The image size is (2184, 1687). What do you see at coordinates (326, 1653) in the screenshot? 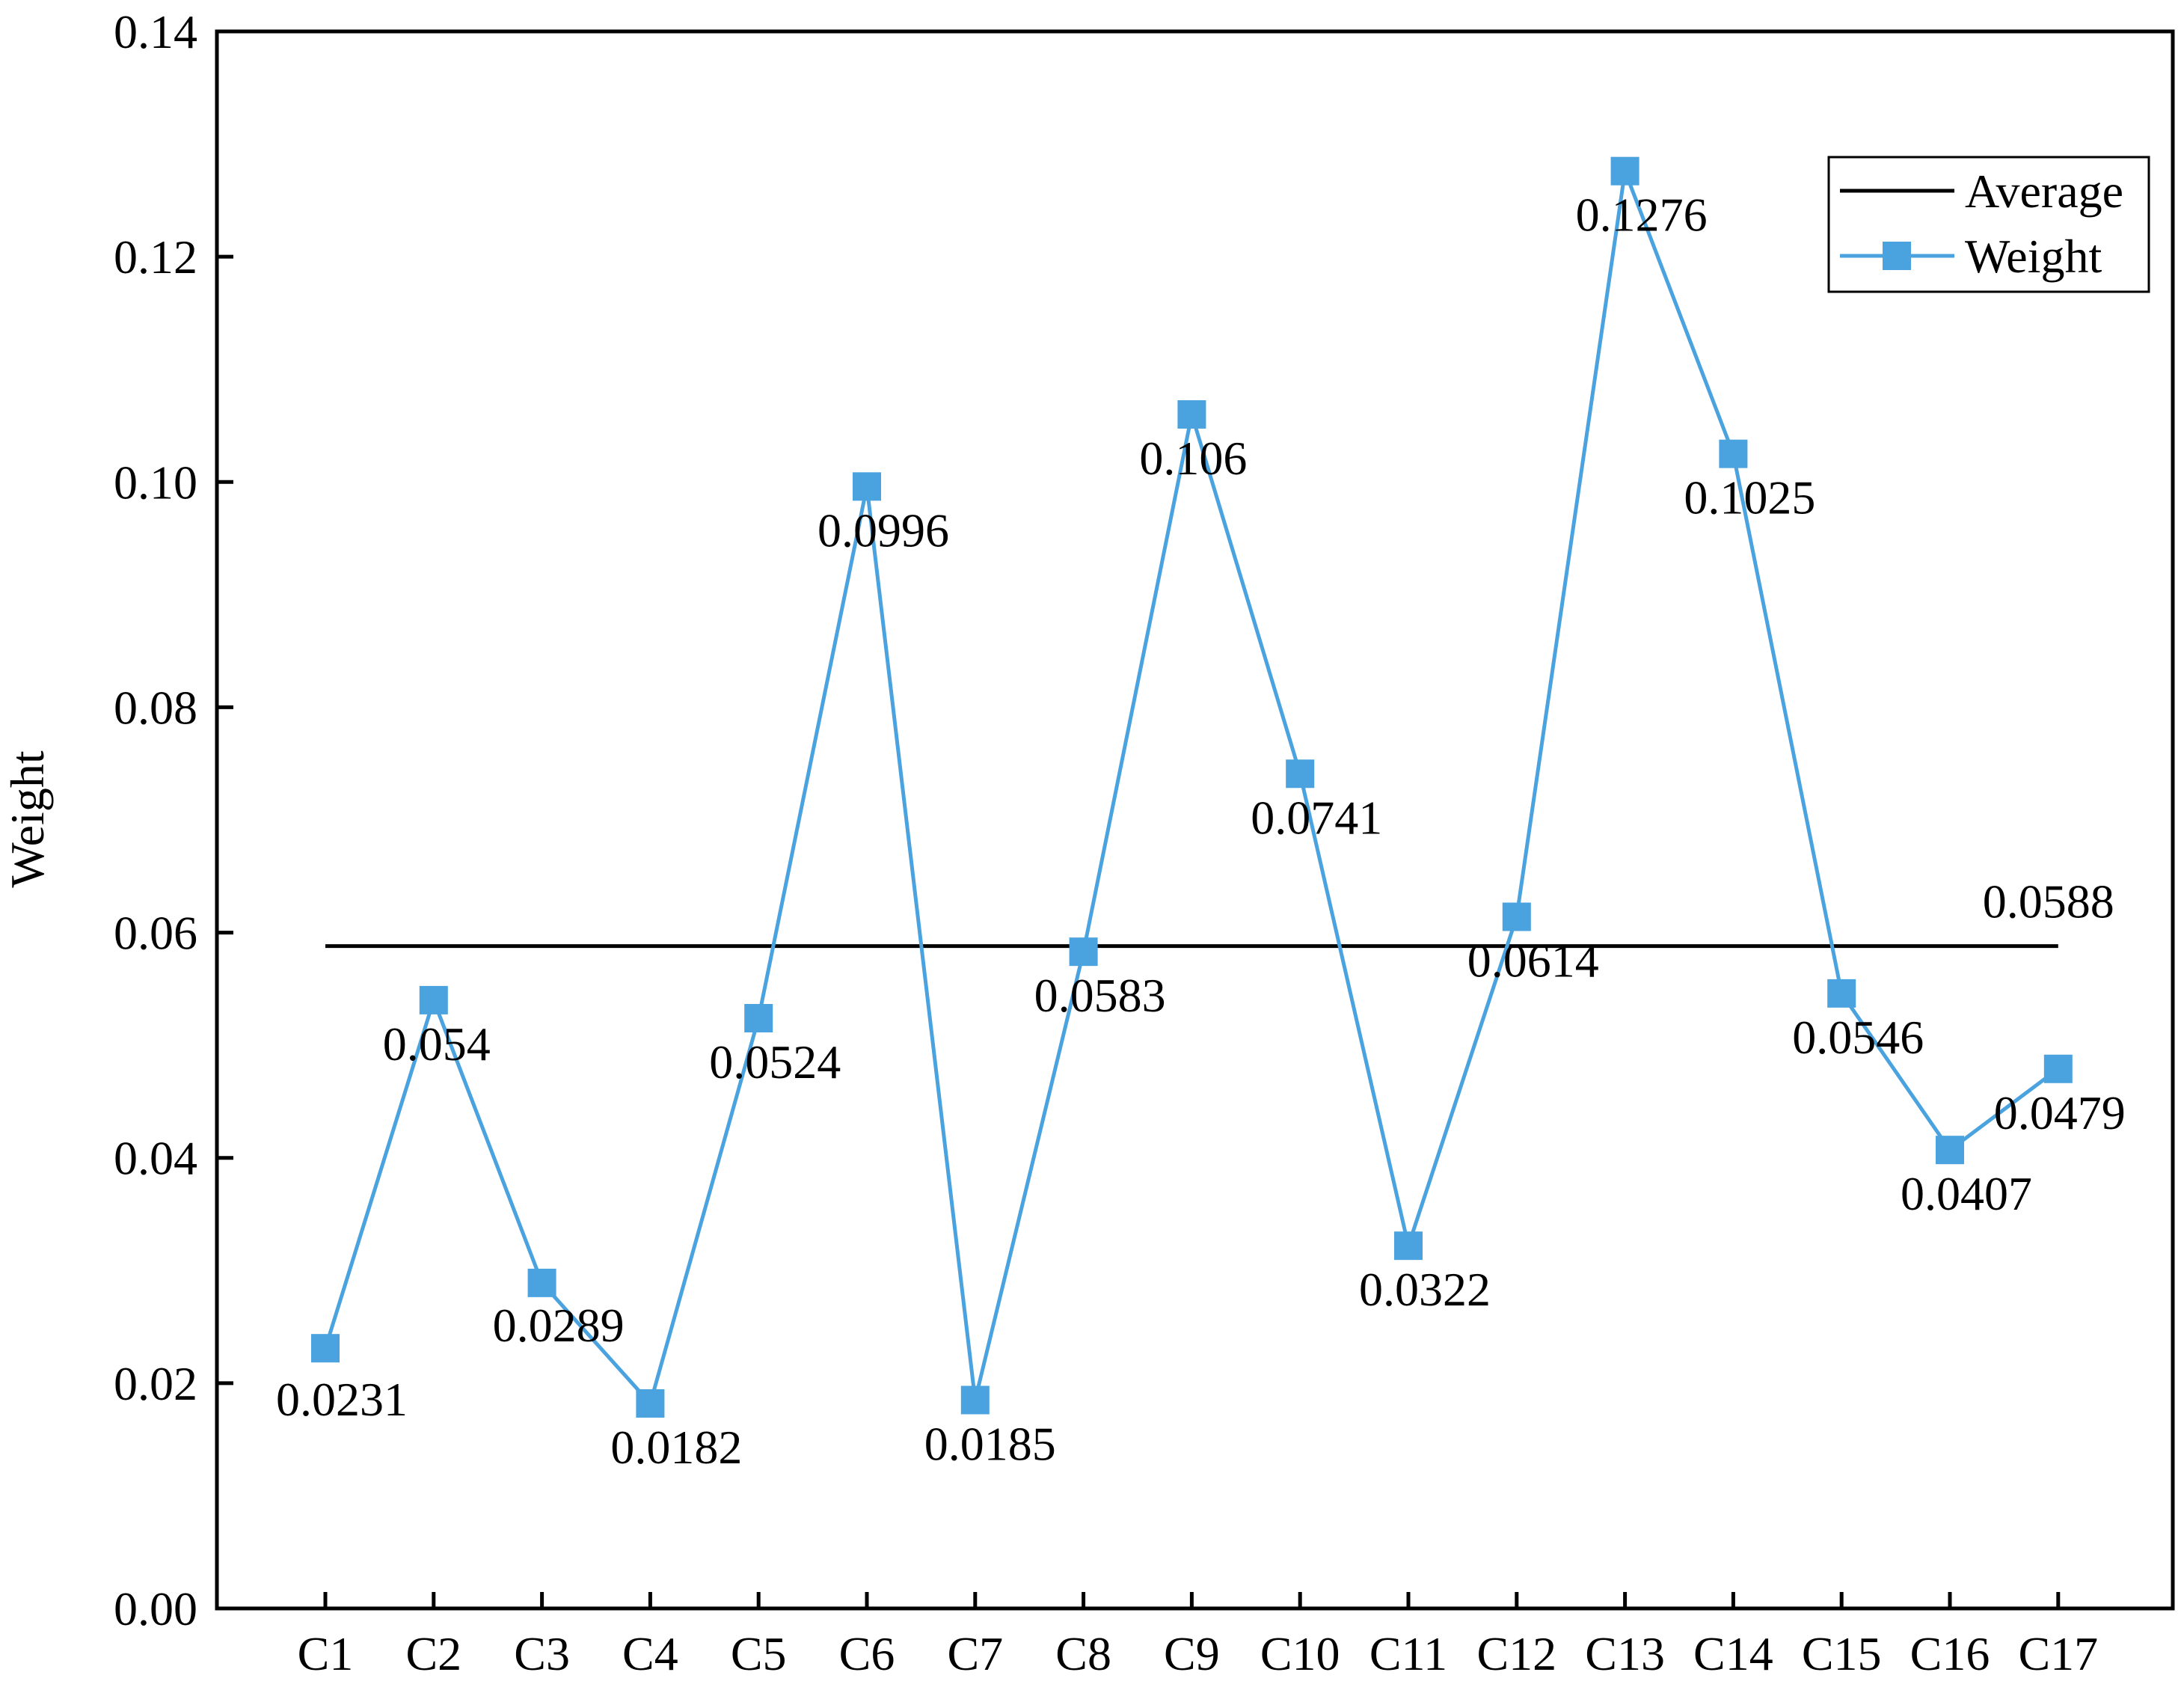
I see `x-tick-label: C1` at bounding box center [326, 1653].